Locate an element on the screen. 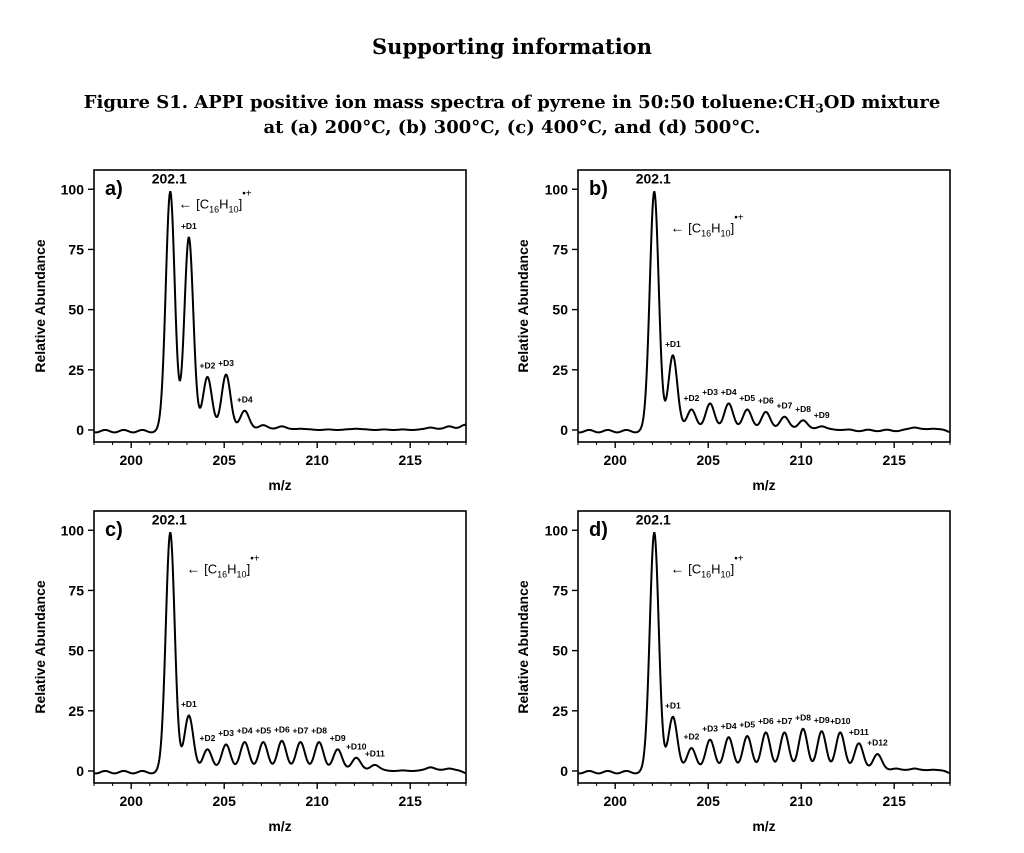 The image size is (1024, 853). panel-label: c) is located at coordinates (114, 530).